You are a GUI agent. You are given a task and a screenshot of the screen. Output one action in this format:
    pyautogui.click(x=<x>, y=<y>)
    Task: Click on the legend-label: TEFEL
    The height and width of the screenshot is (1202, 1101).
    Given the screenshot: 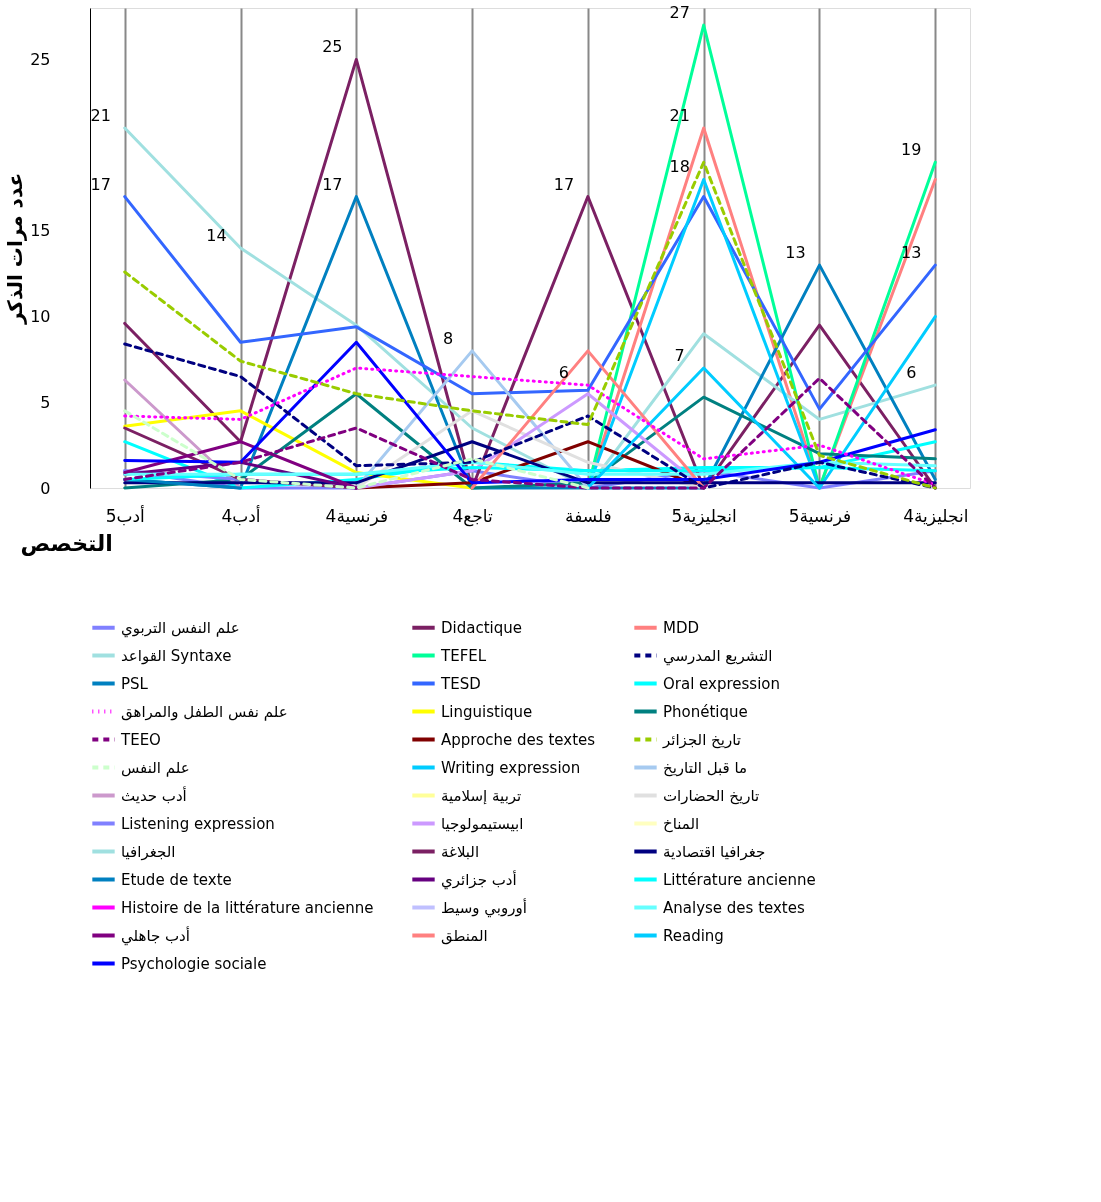 What is the action you would take?
    pyautogui.click(x=463, y=655)
    